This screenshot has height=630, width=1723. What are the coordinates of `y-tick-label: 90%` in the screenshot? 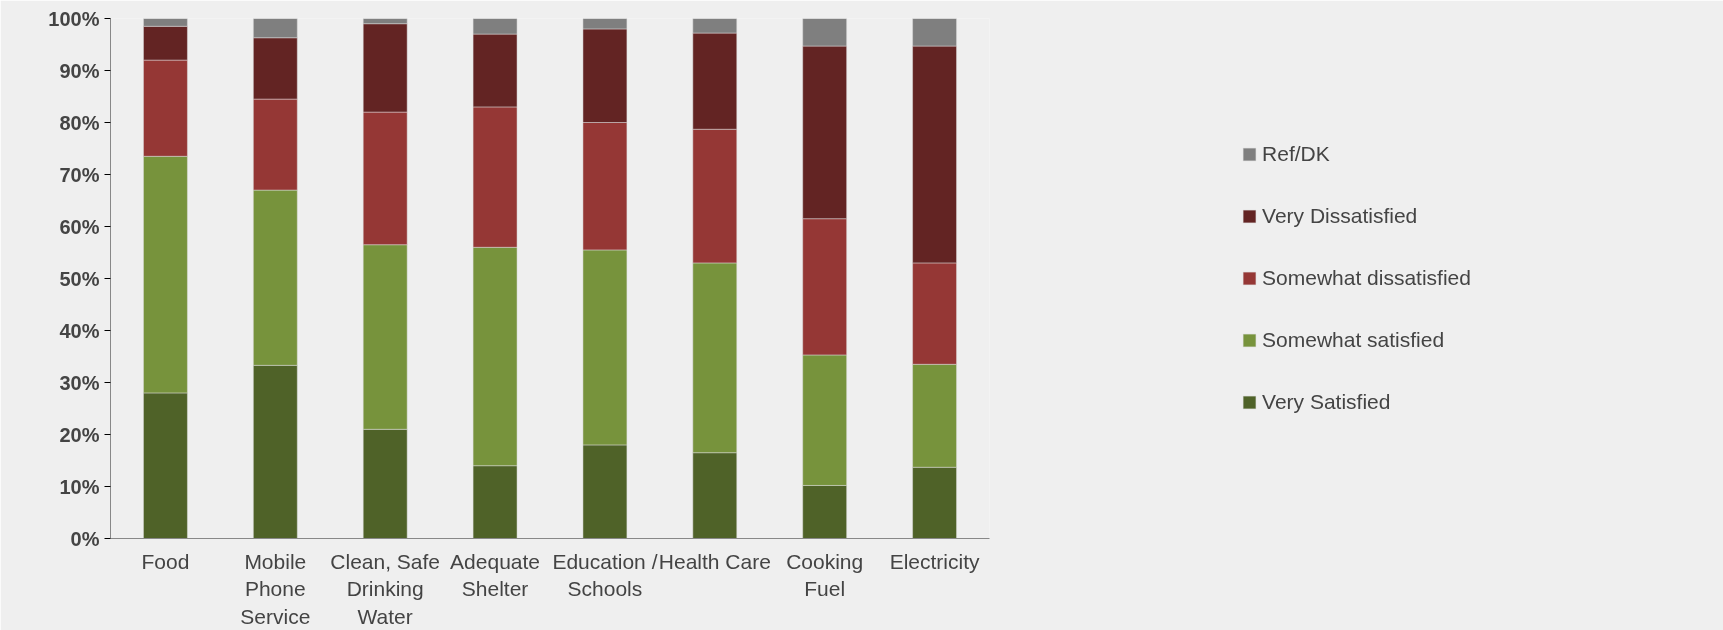 It's located at (79, 70).